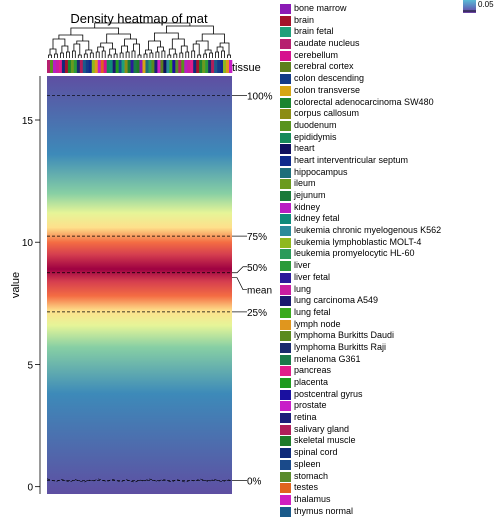  I want to click on y-tick-label: 5, so click(30, 365).